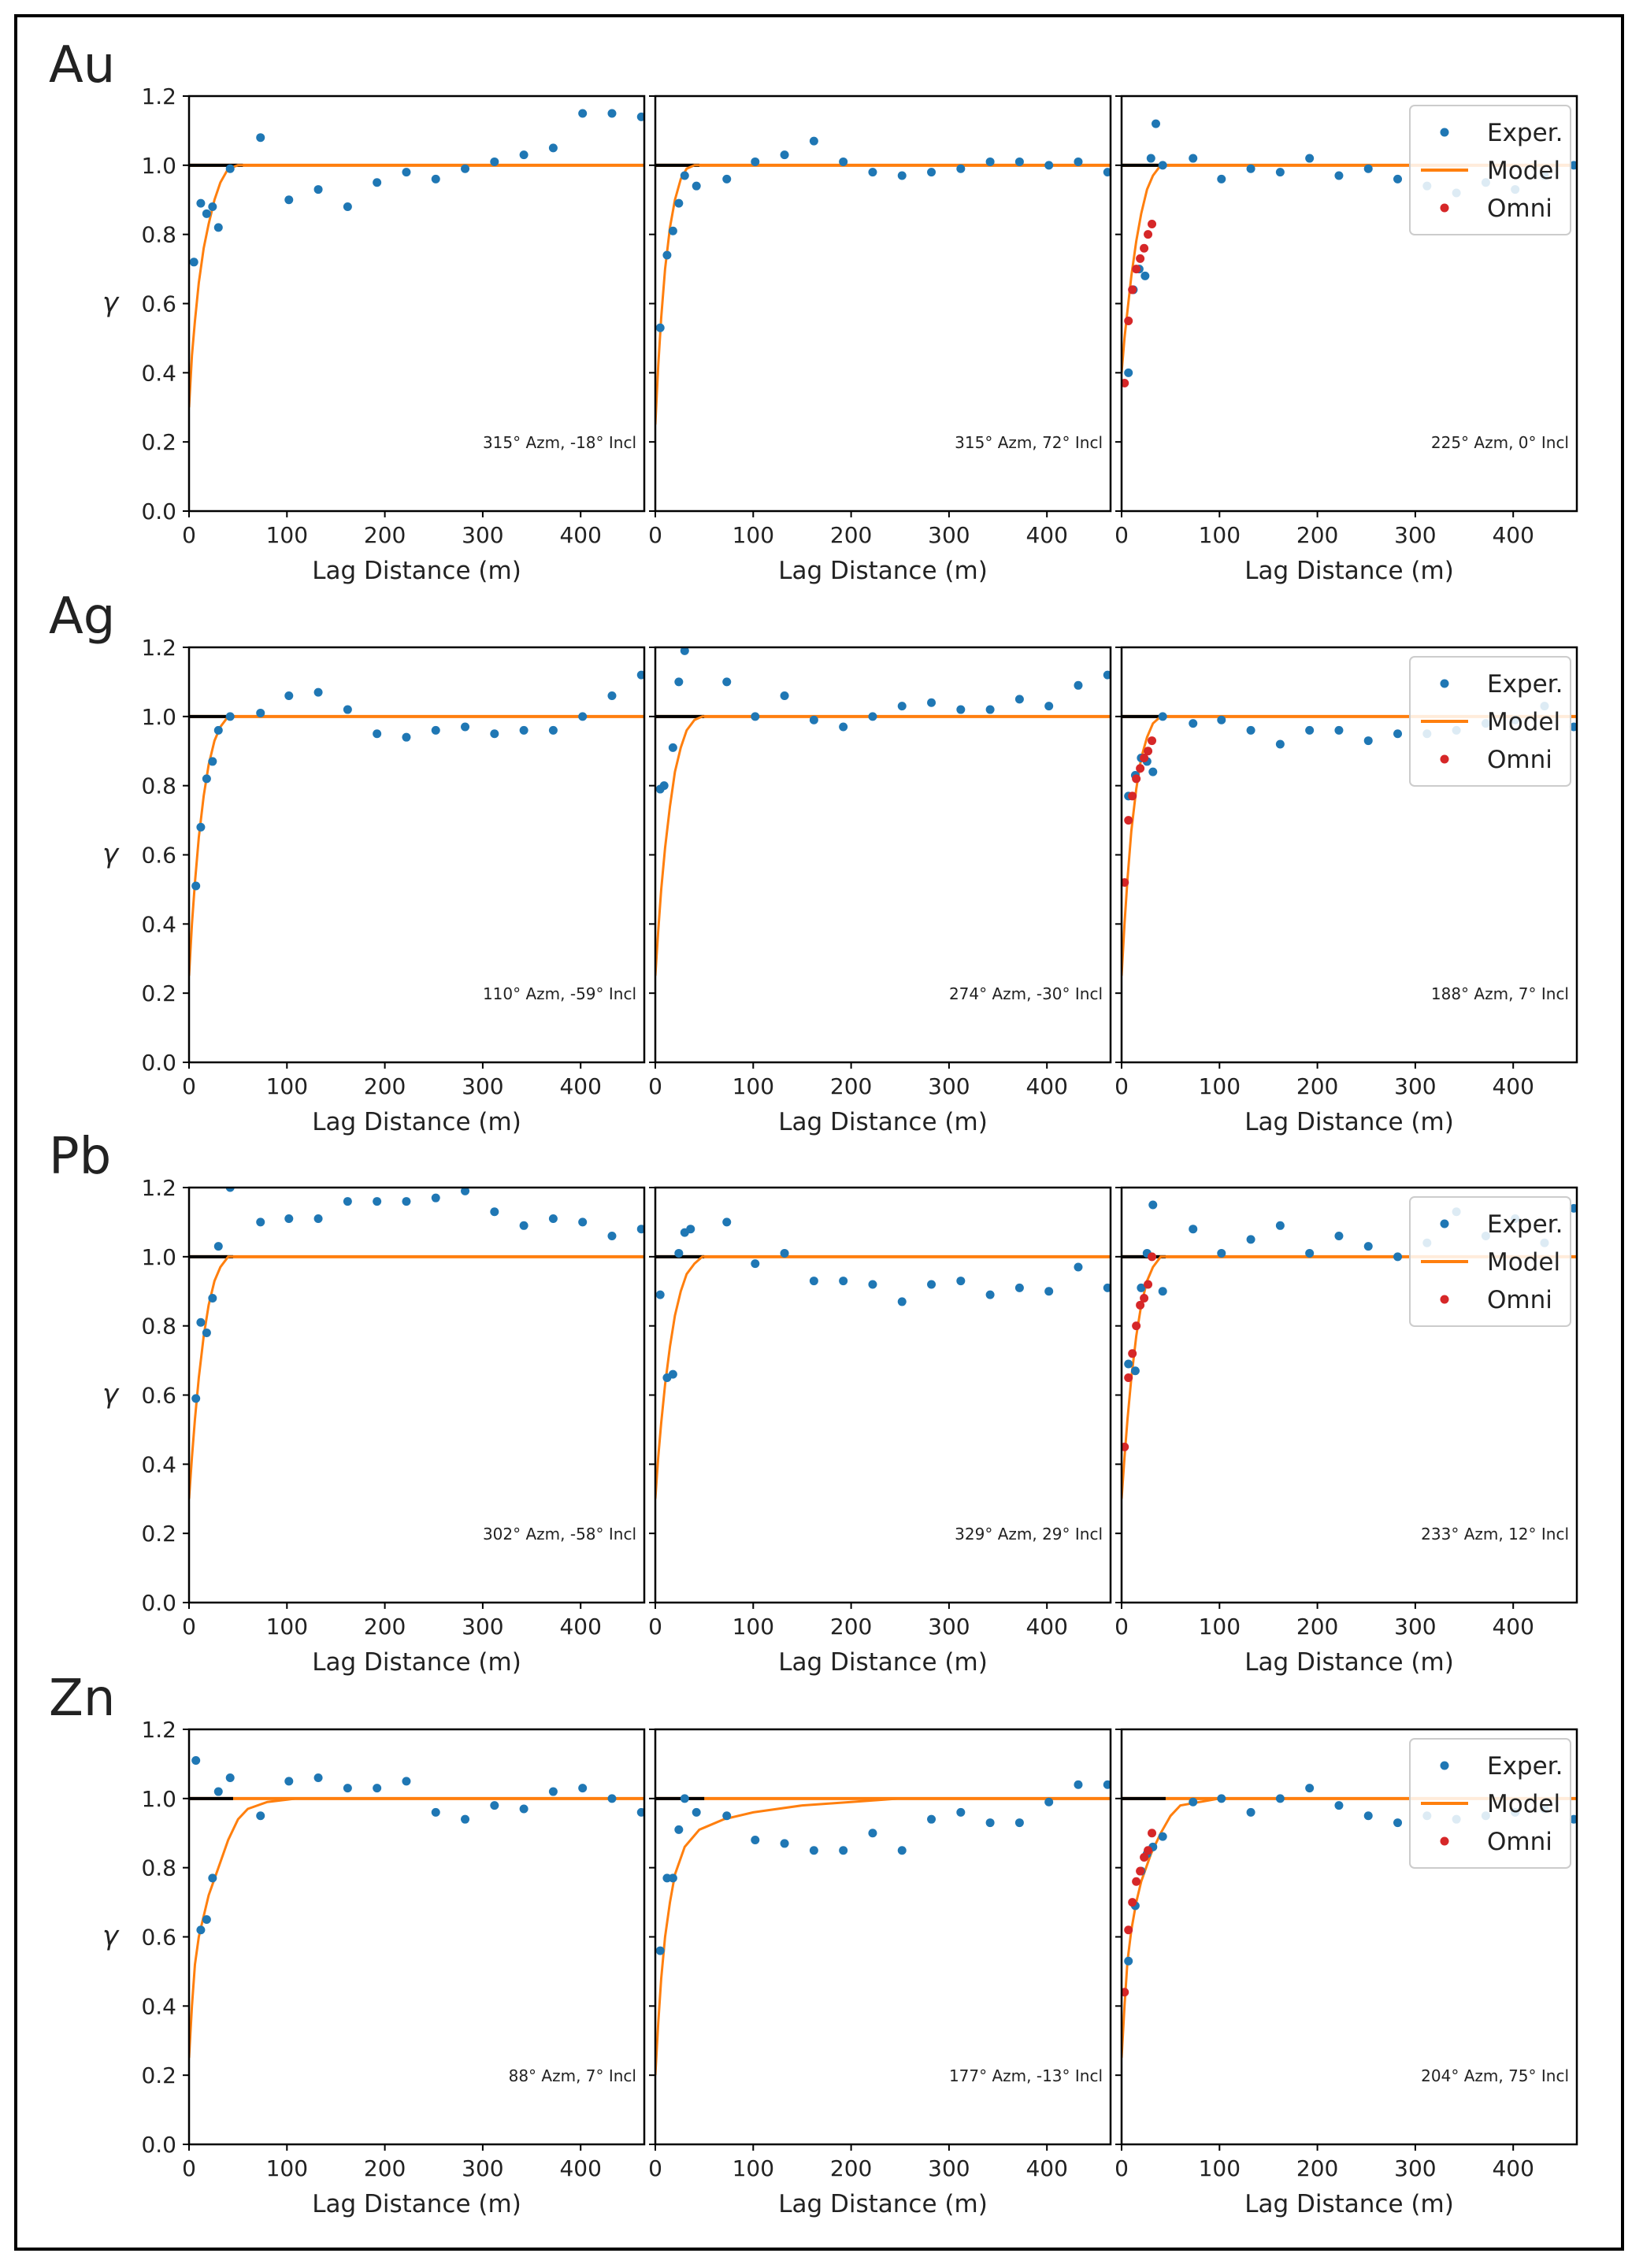 The image size is (1643, 2268). What do you see at coordinates (158, 1938) in the screenshot?
I see `y-tick-label: 0.6` at bounding box center [158, 1938].